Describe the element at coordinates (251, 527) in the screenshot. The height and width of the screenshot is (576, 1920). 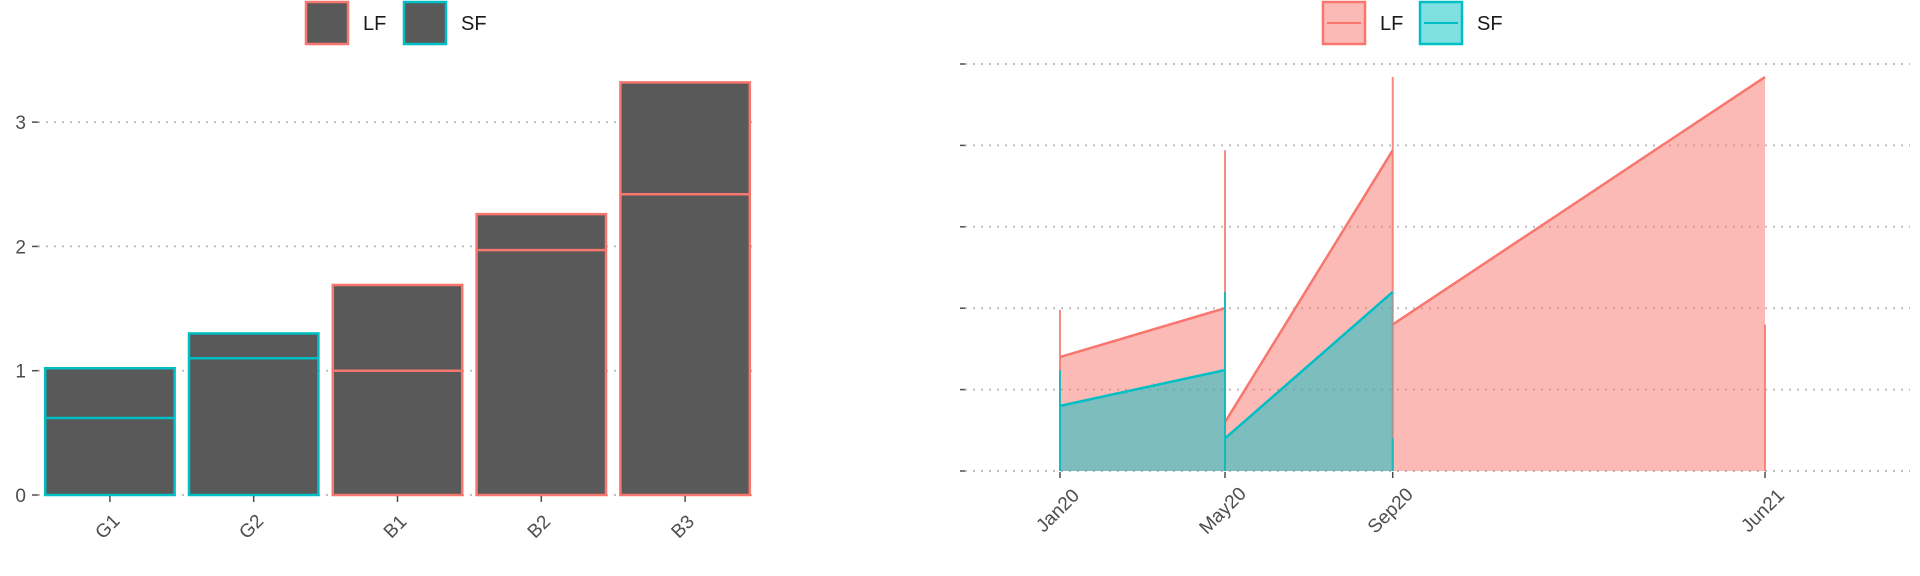
I see `x-tick-label: G2` at that location.